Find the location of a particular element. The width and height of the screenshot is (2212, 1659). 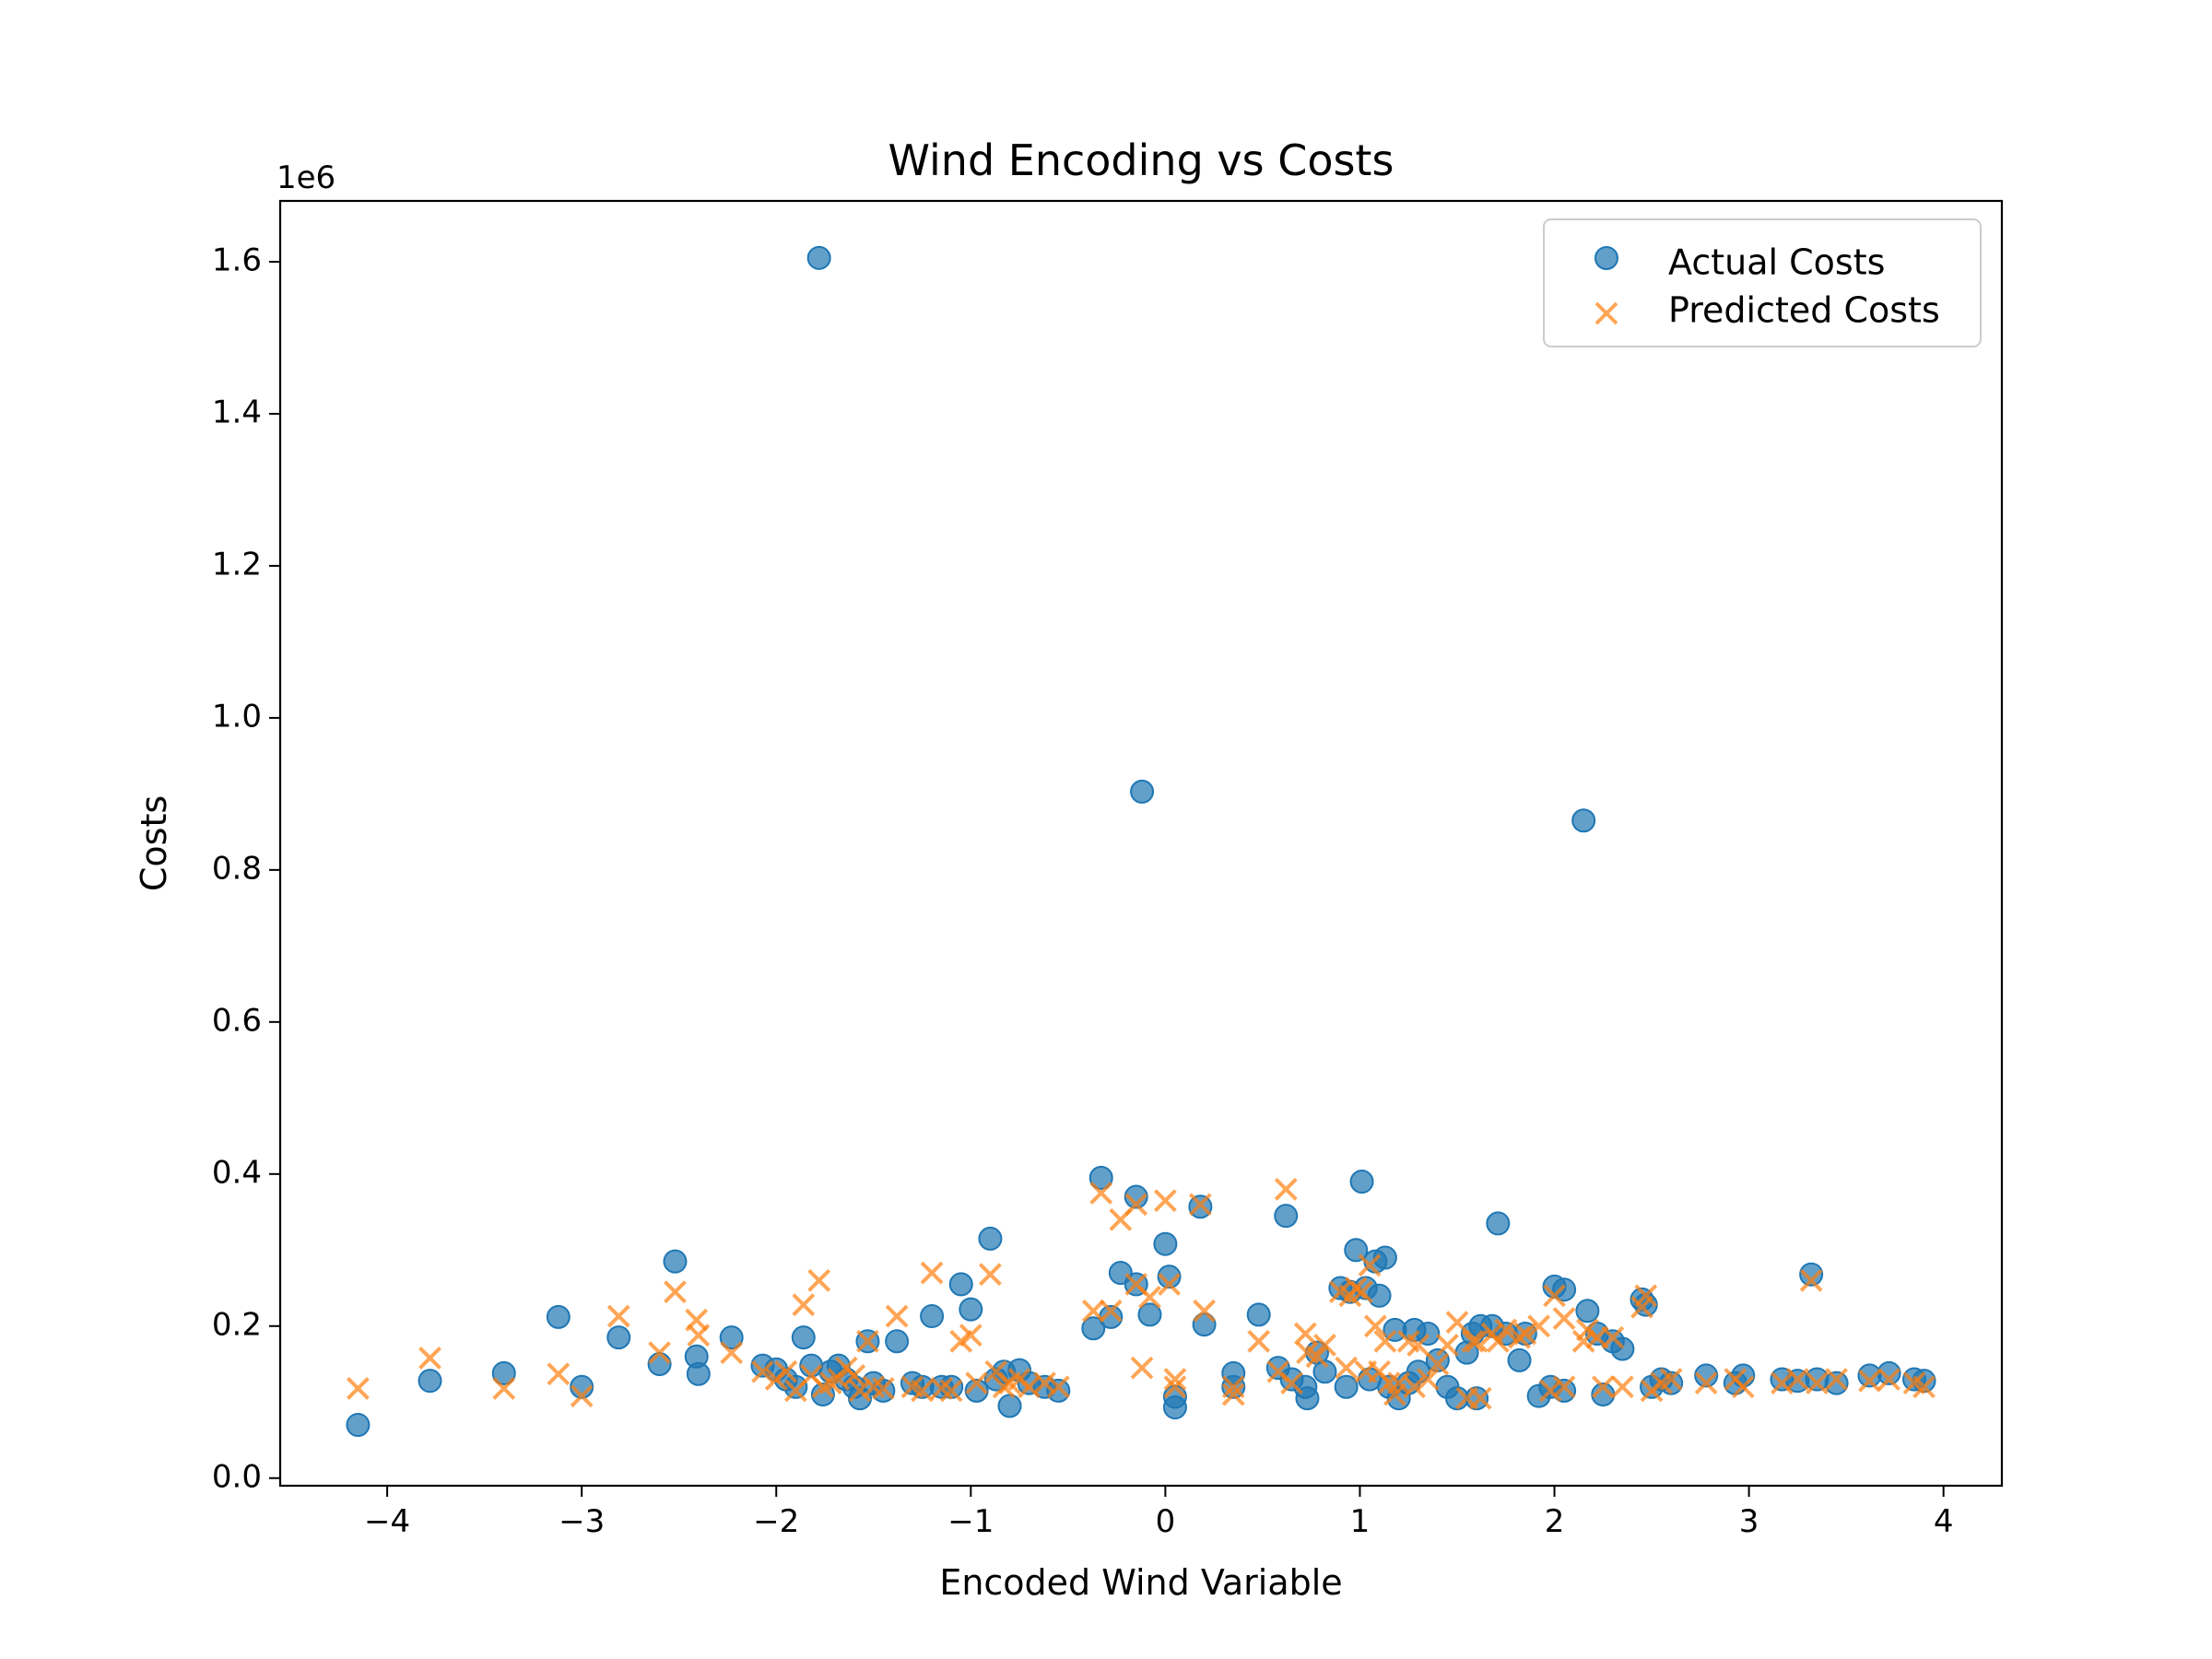

y-tick-label: 0.8 is located at coordinates (237, 868).